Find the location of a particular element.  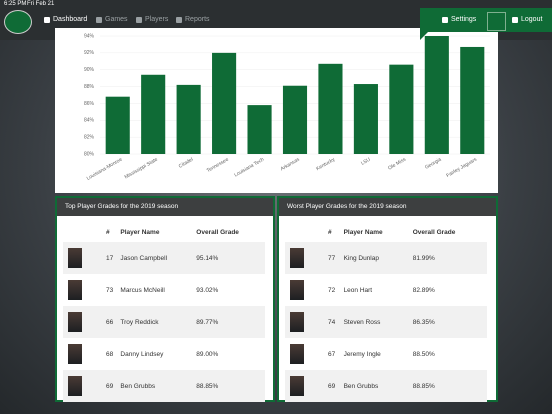

avatar-box is located at coordinates (496, 21).